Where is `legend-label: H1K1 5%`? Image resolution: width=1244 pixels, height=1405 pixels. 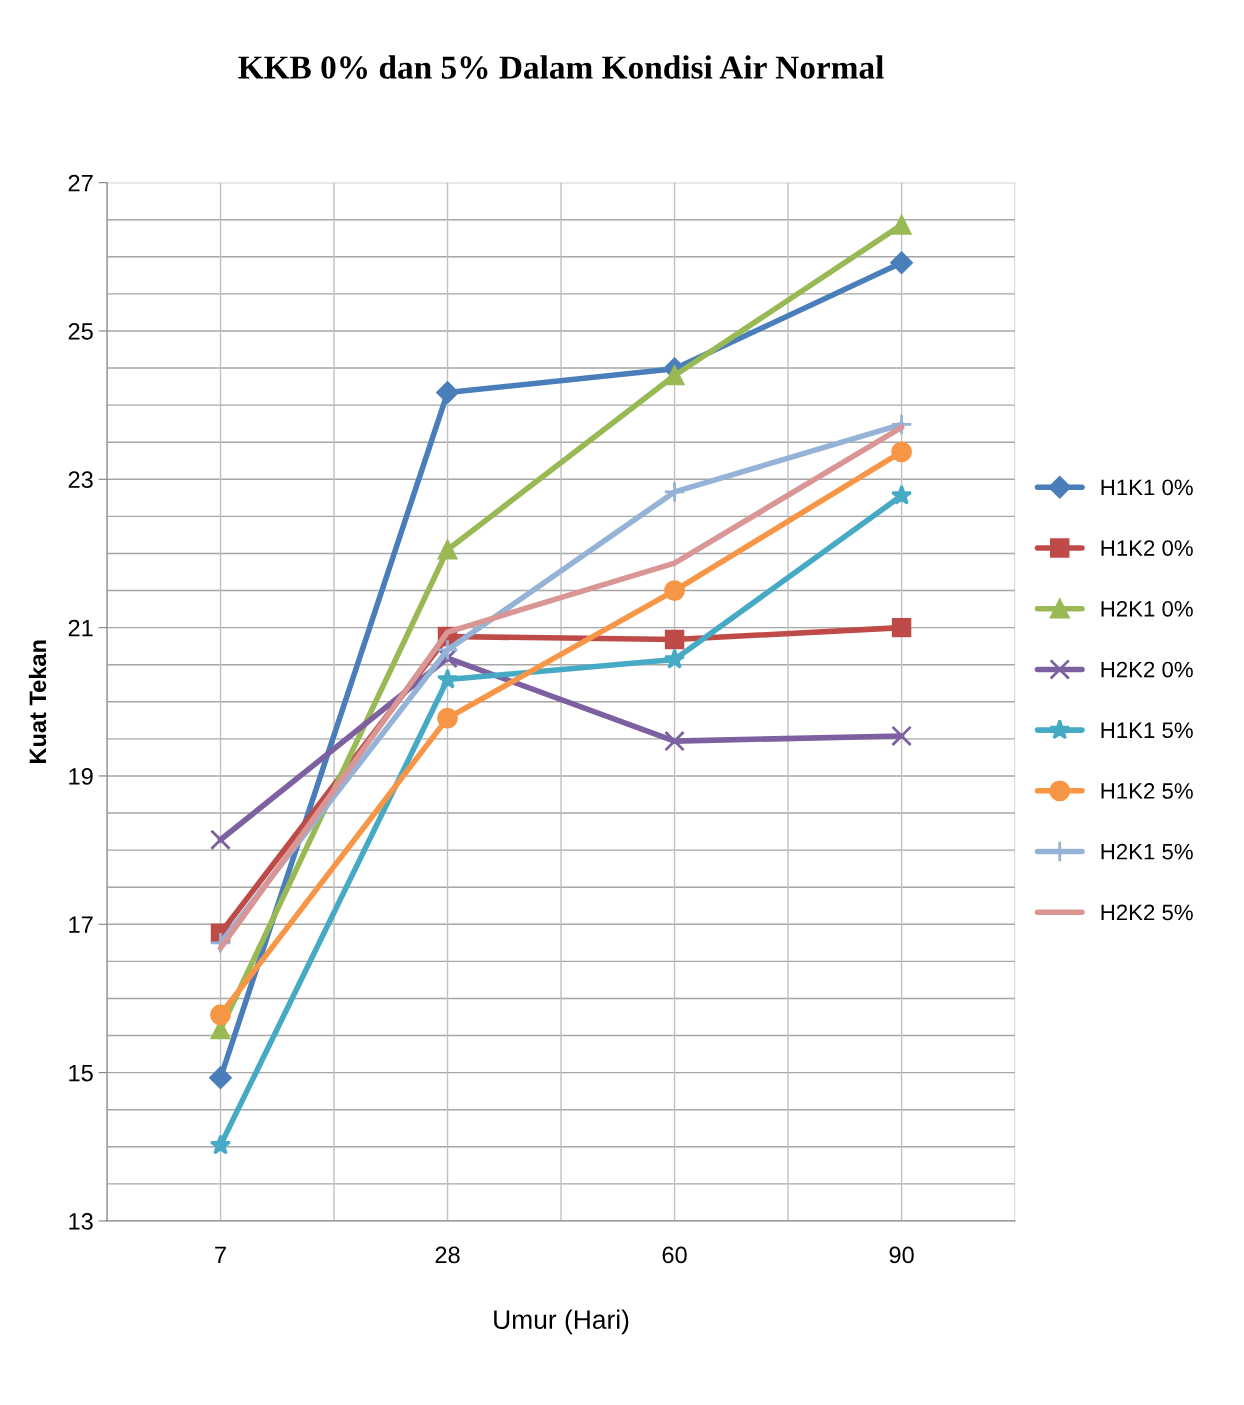 legend-label: H1K1 5% is located at coordinates (1147, 730).